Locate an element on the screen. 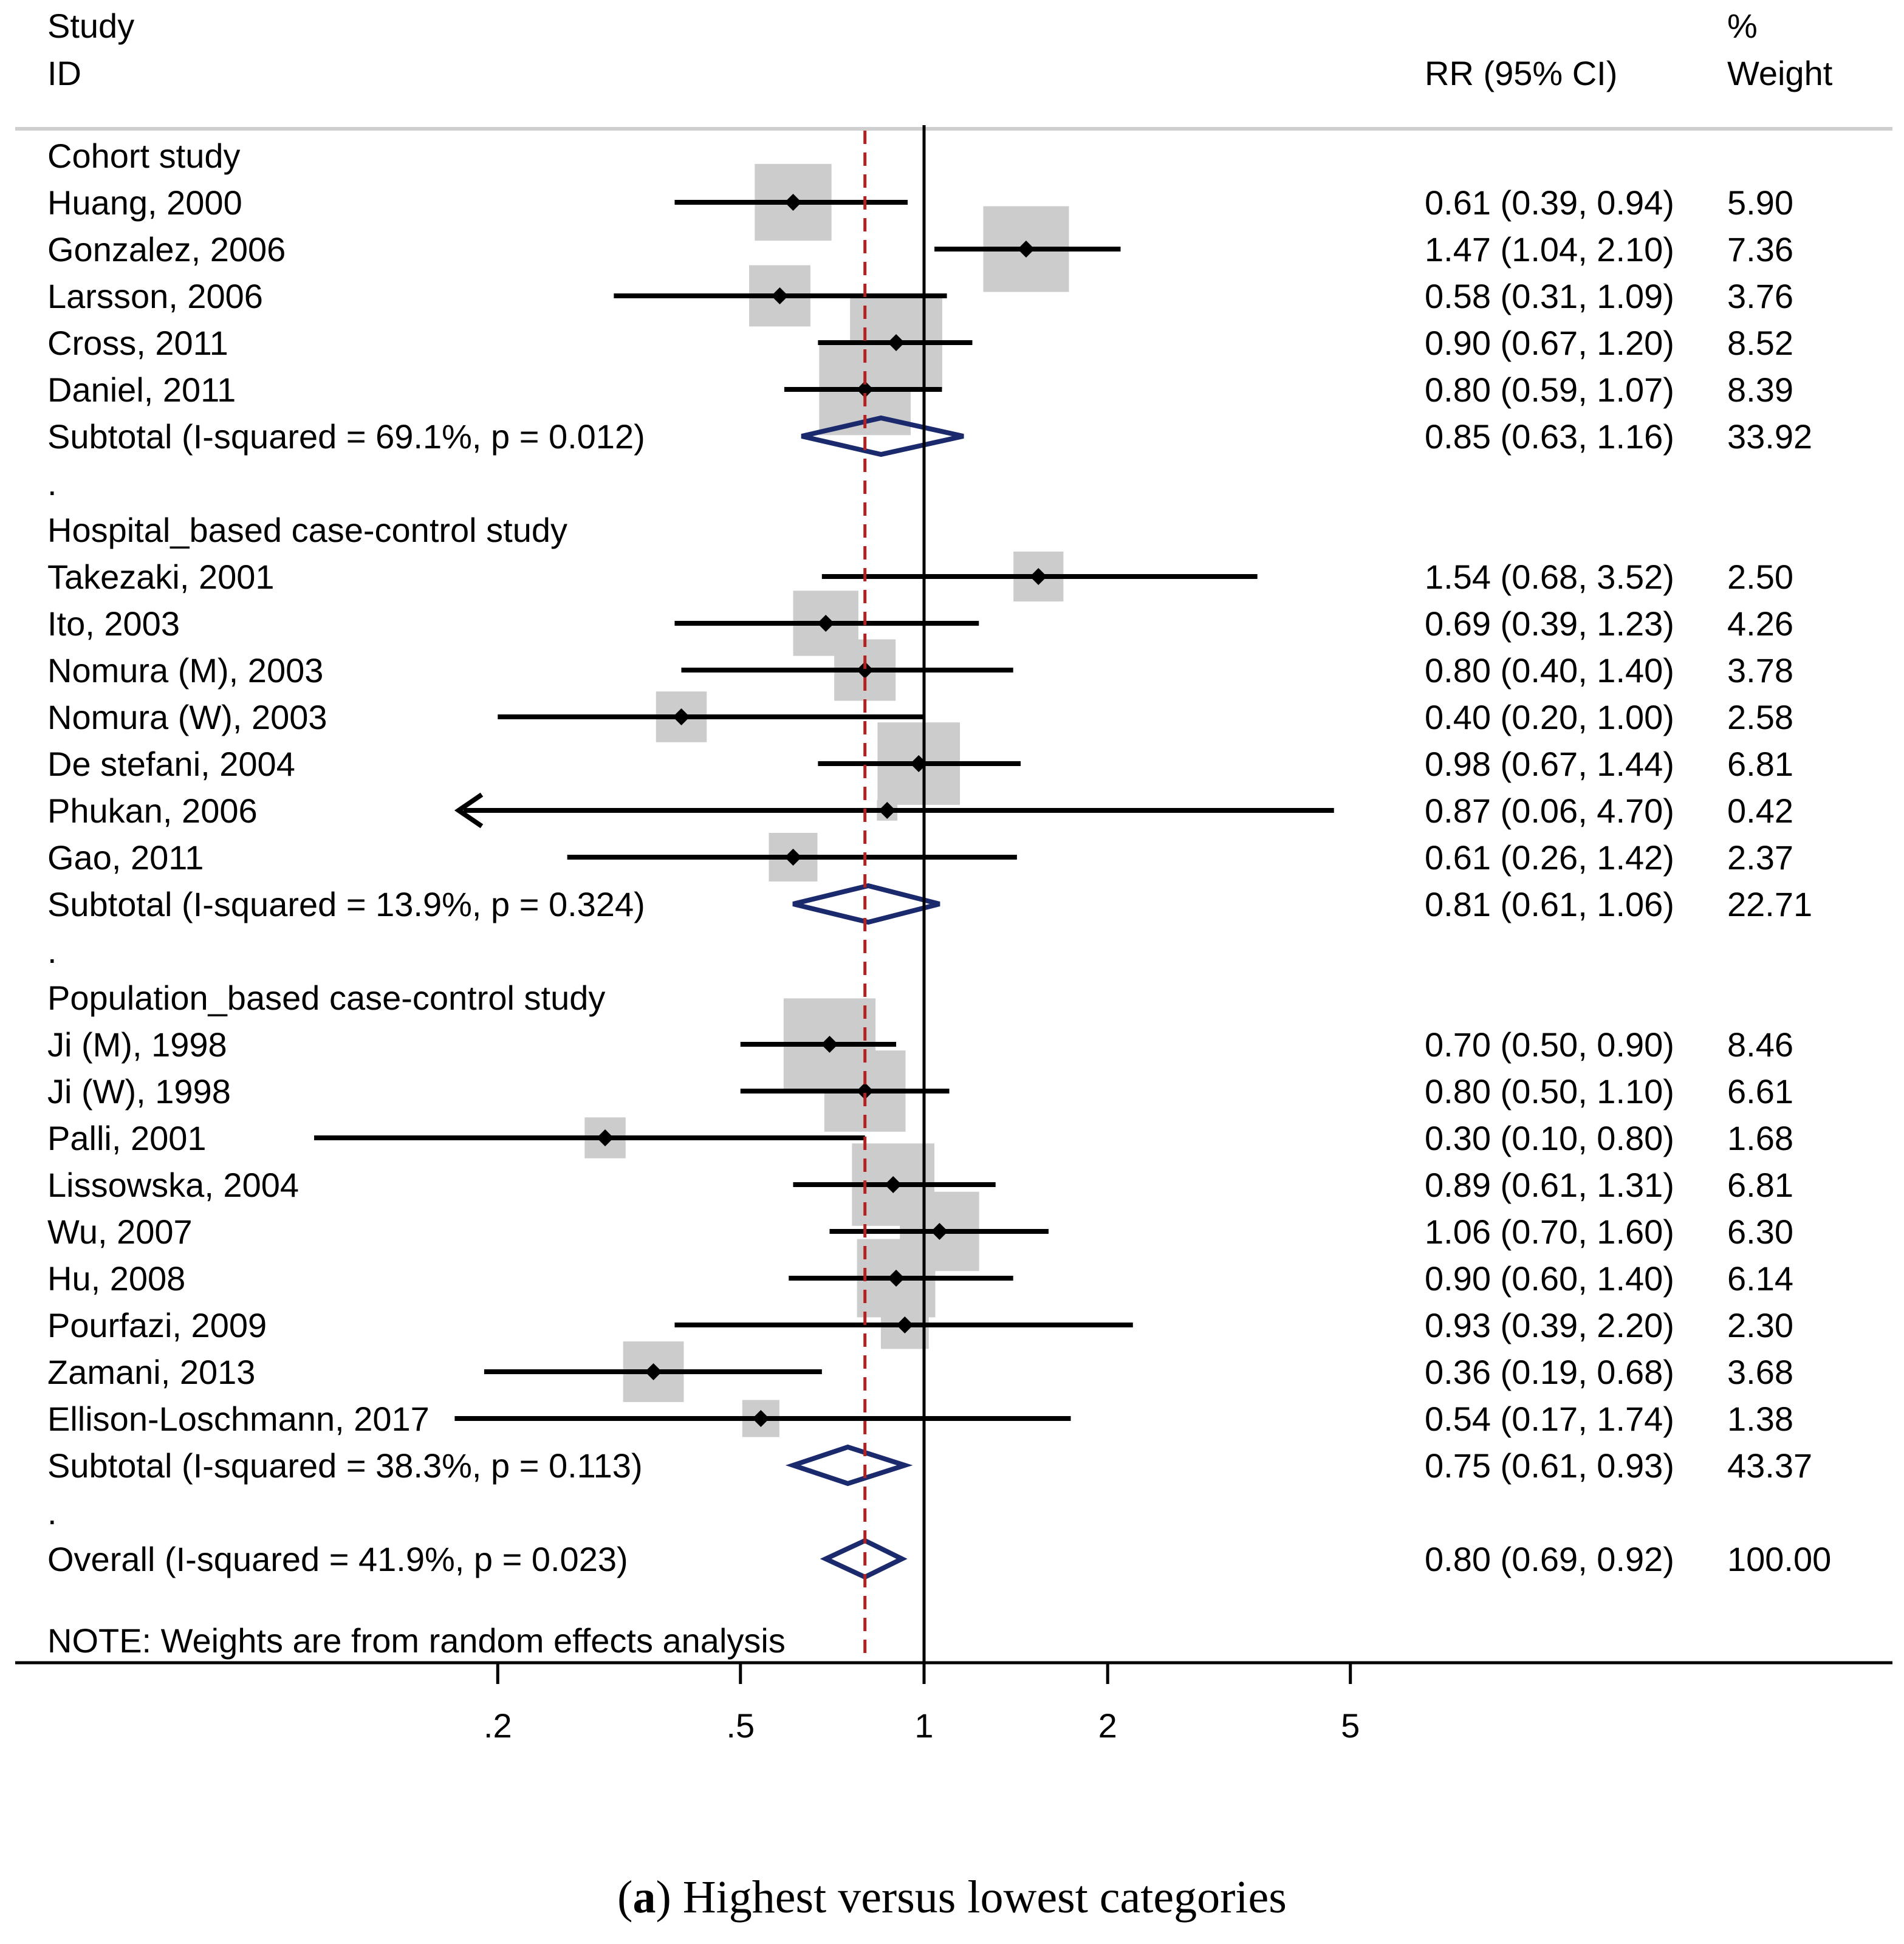 The width and height of the screenshot is (1904, 1944). figure-caption: (a) Highest versus lowest categories is located at coordinates (952, 1898).